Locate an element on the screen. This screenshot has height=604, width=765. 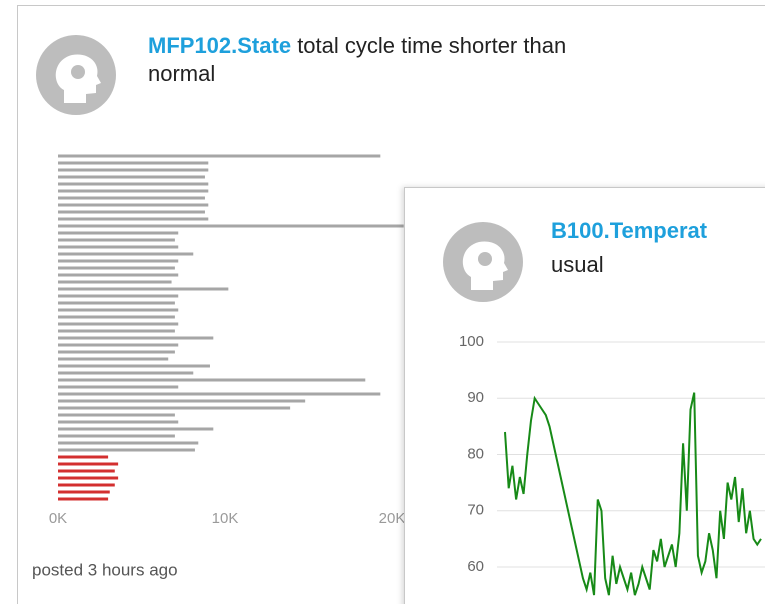
source: MFP102.State is located at coordinates (219, 45).